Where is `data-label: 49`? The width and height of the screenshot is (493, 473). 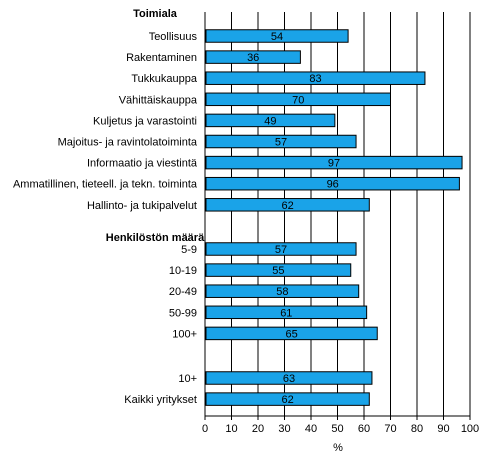
data-label: 49 is located at coordinates (270, 121).